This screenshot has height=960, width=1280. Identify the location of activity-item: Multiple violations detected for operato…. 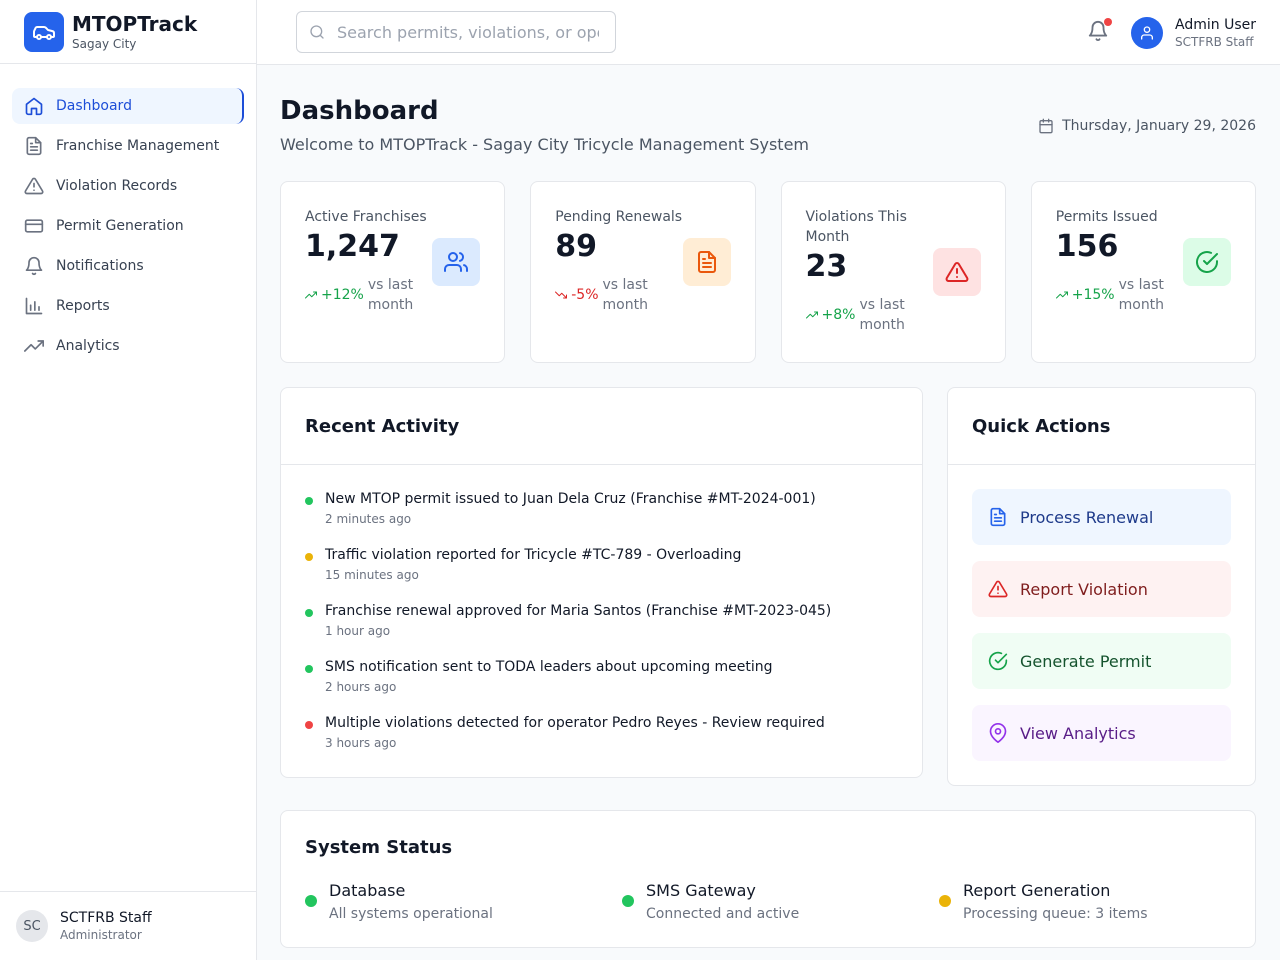
(601, 741).